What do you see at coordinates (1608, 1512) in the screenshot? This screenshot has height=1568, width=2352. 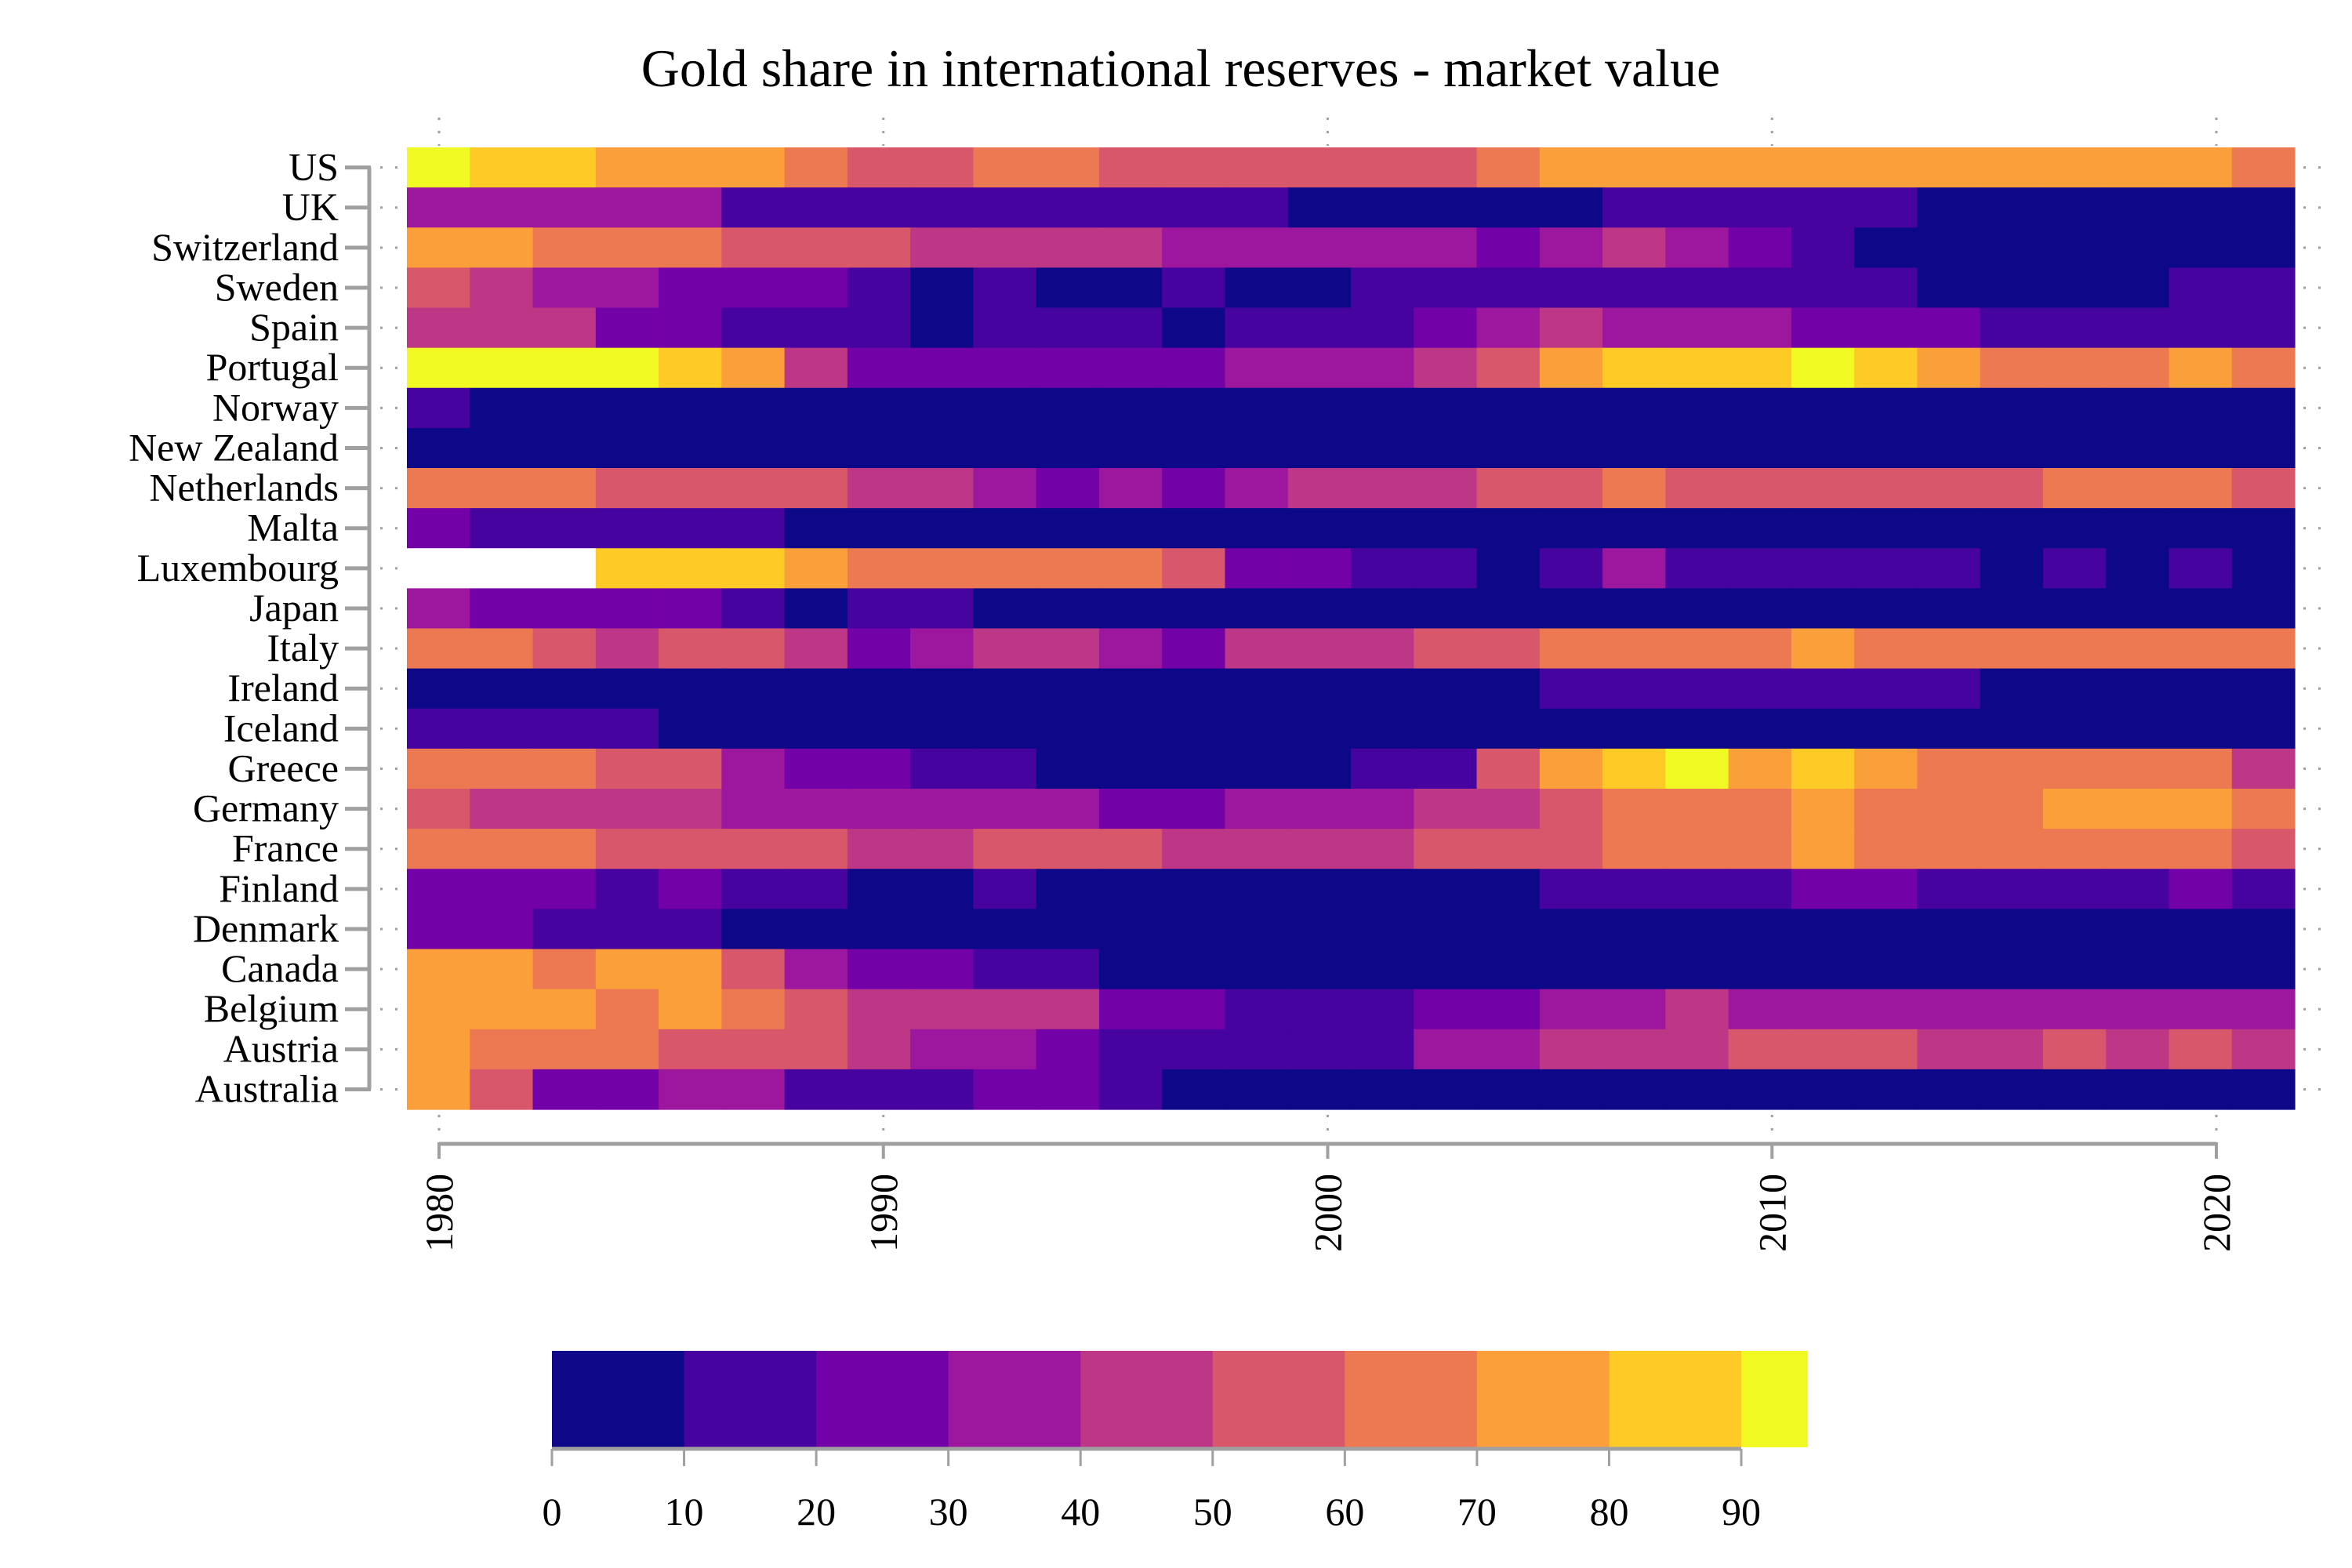 I see `colorbar-tick-label: 80` at bounding box center [1608, 1512].